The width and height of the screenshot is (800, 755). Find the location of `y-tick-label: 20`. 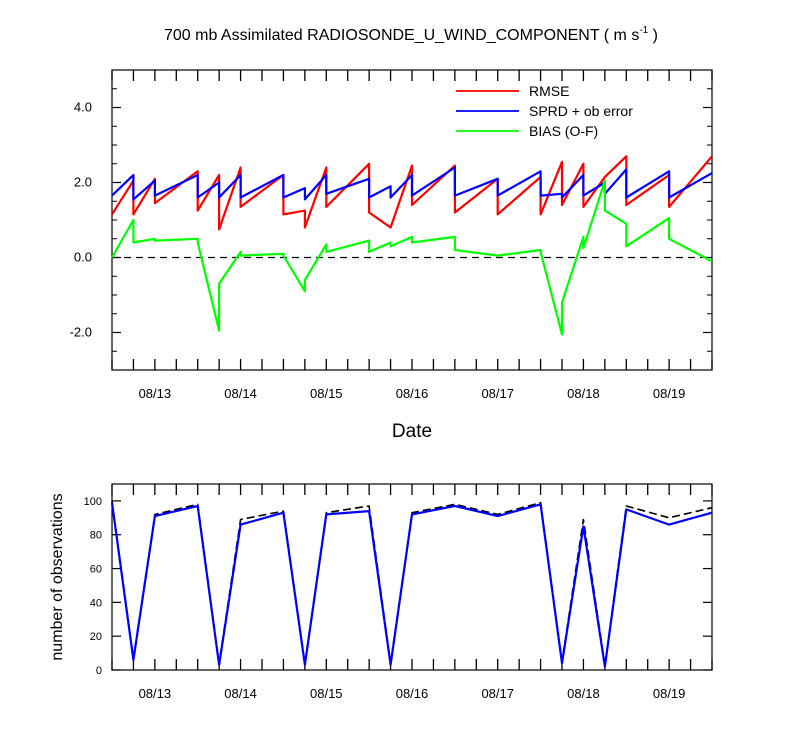

y-tick-label: 20 is located at coordinates (96, 637).